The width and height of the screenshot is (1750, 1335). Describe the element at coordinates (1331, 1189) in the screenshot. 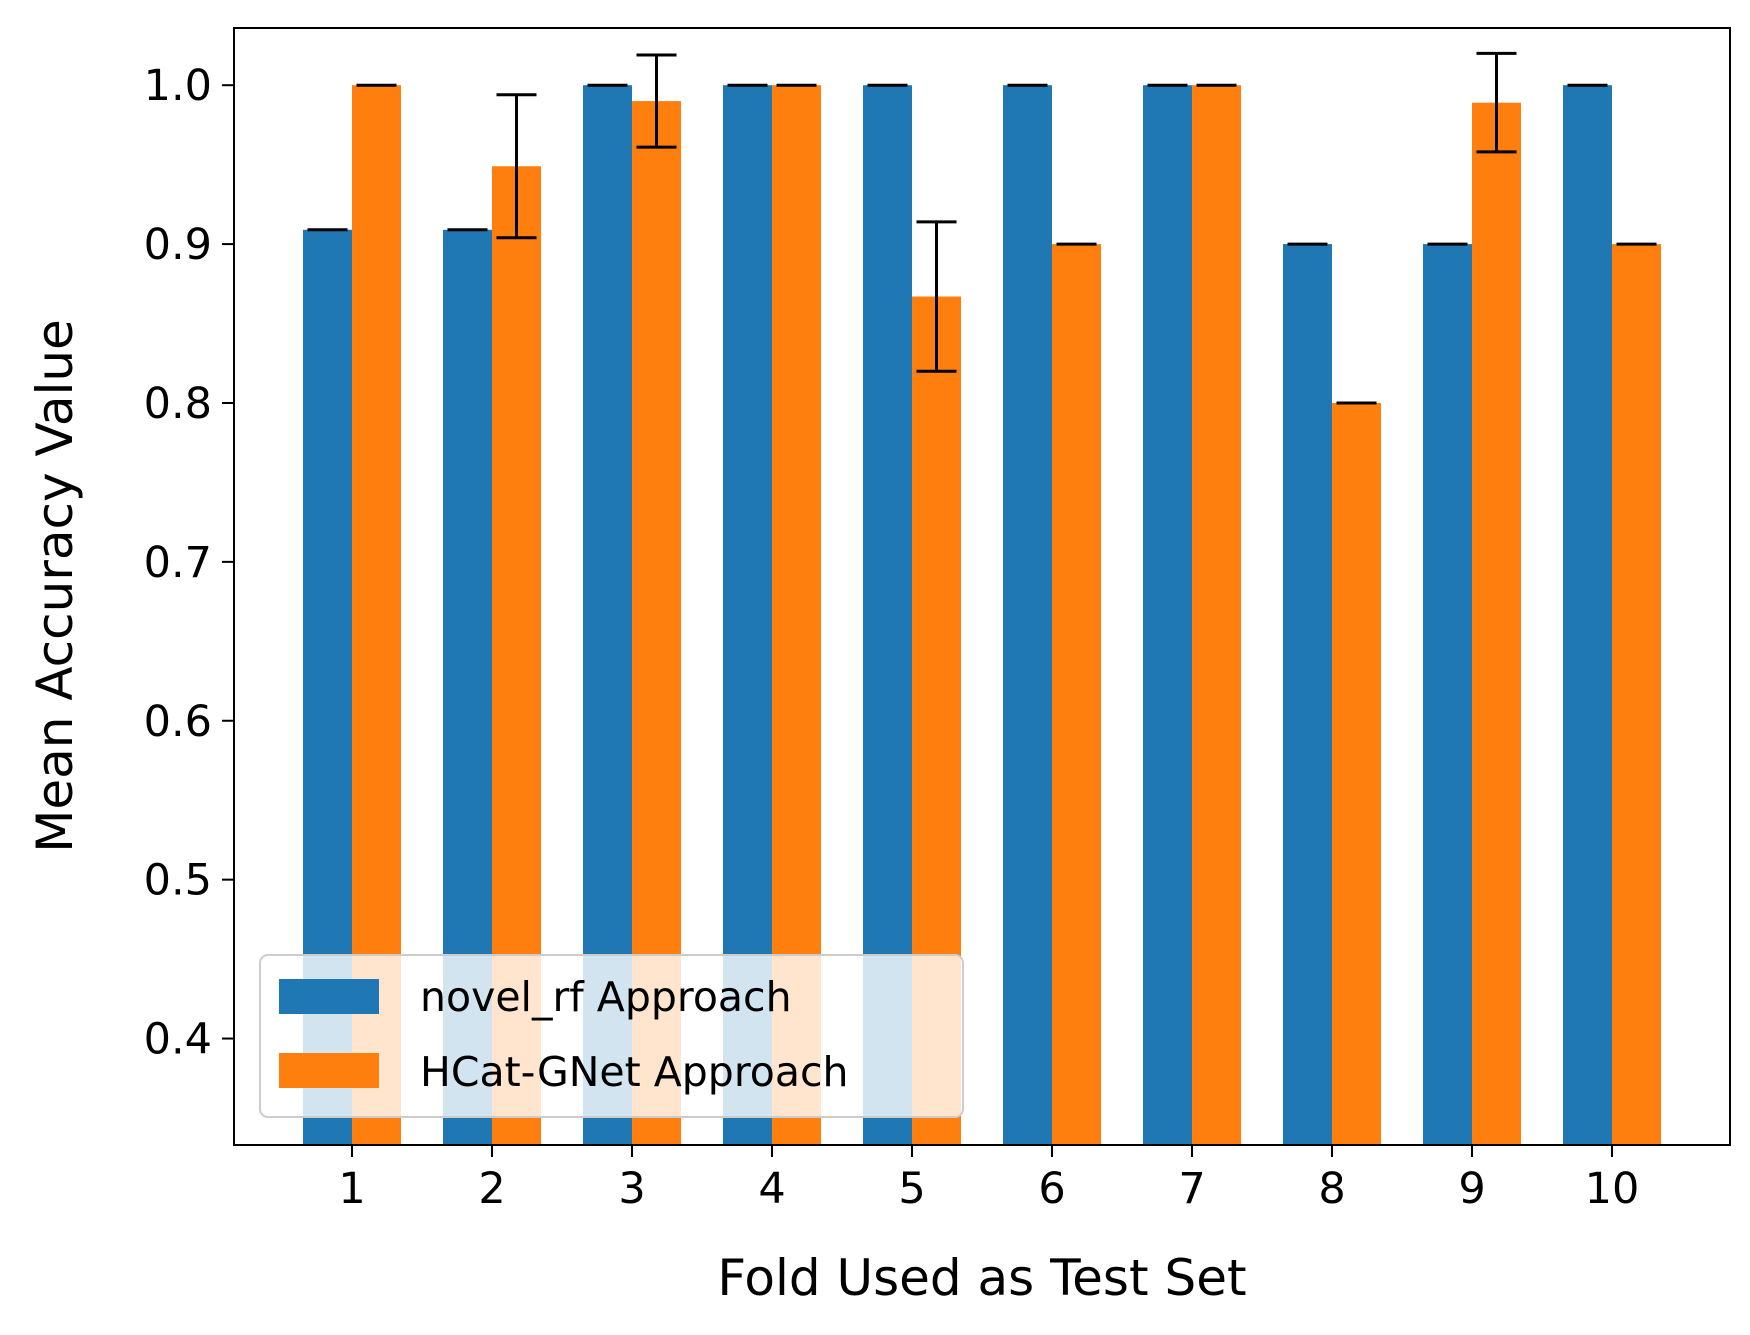

I see `x-tick-label: 8` at that location.